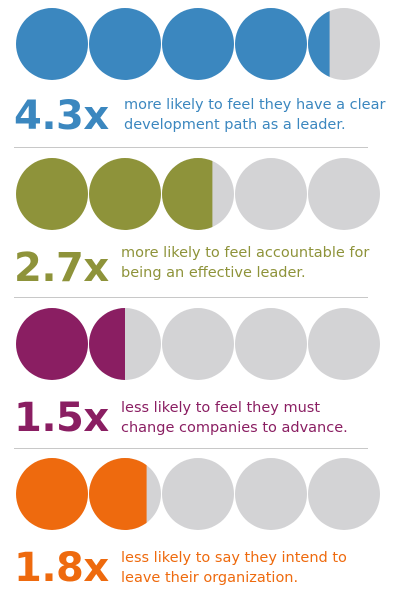 This screenshot has width=400, height=600. Describe the element at coordinates (61, 568) in the screenshot. I see `multiplier-4: 1.8x` at that location.